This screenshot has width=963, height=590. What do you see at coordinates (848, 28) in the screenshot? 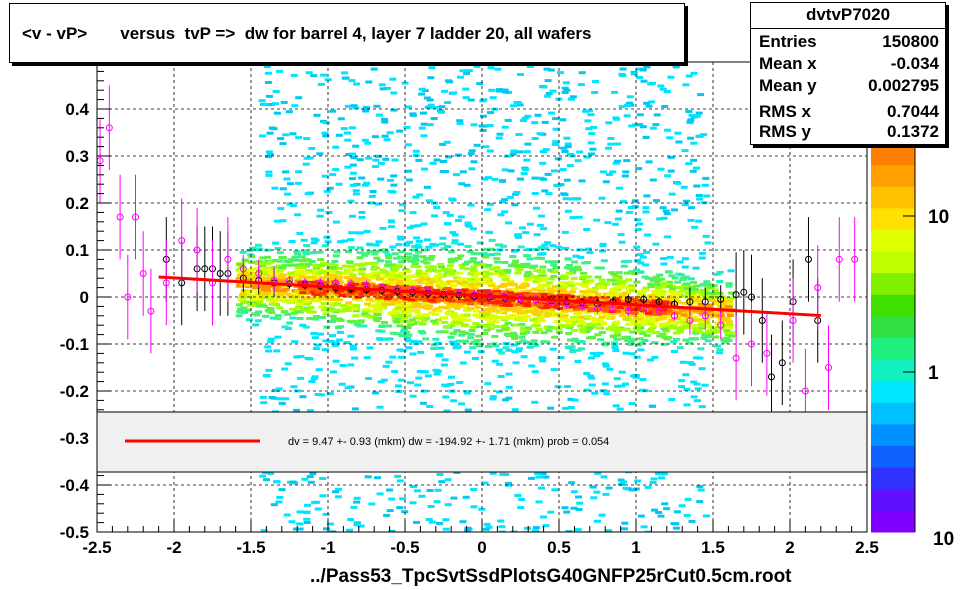
I see `stats-divider` at bounding box center [848, 28].